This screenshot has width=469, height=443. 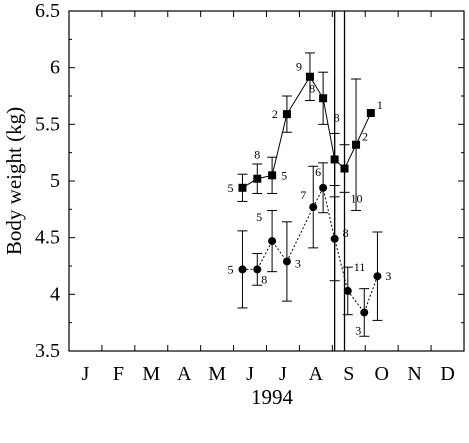 What do you see at coordinates (55, 181) in the screenshot?
I see `y-tick-label: 5` at bounding box center [55, 181].